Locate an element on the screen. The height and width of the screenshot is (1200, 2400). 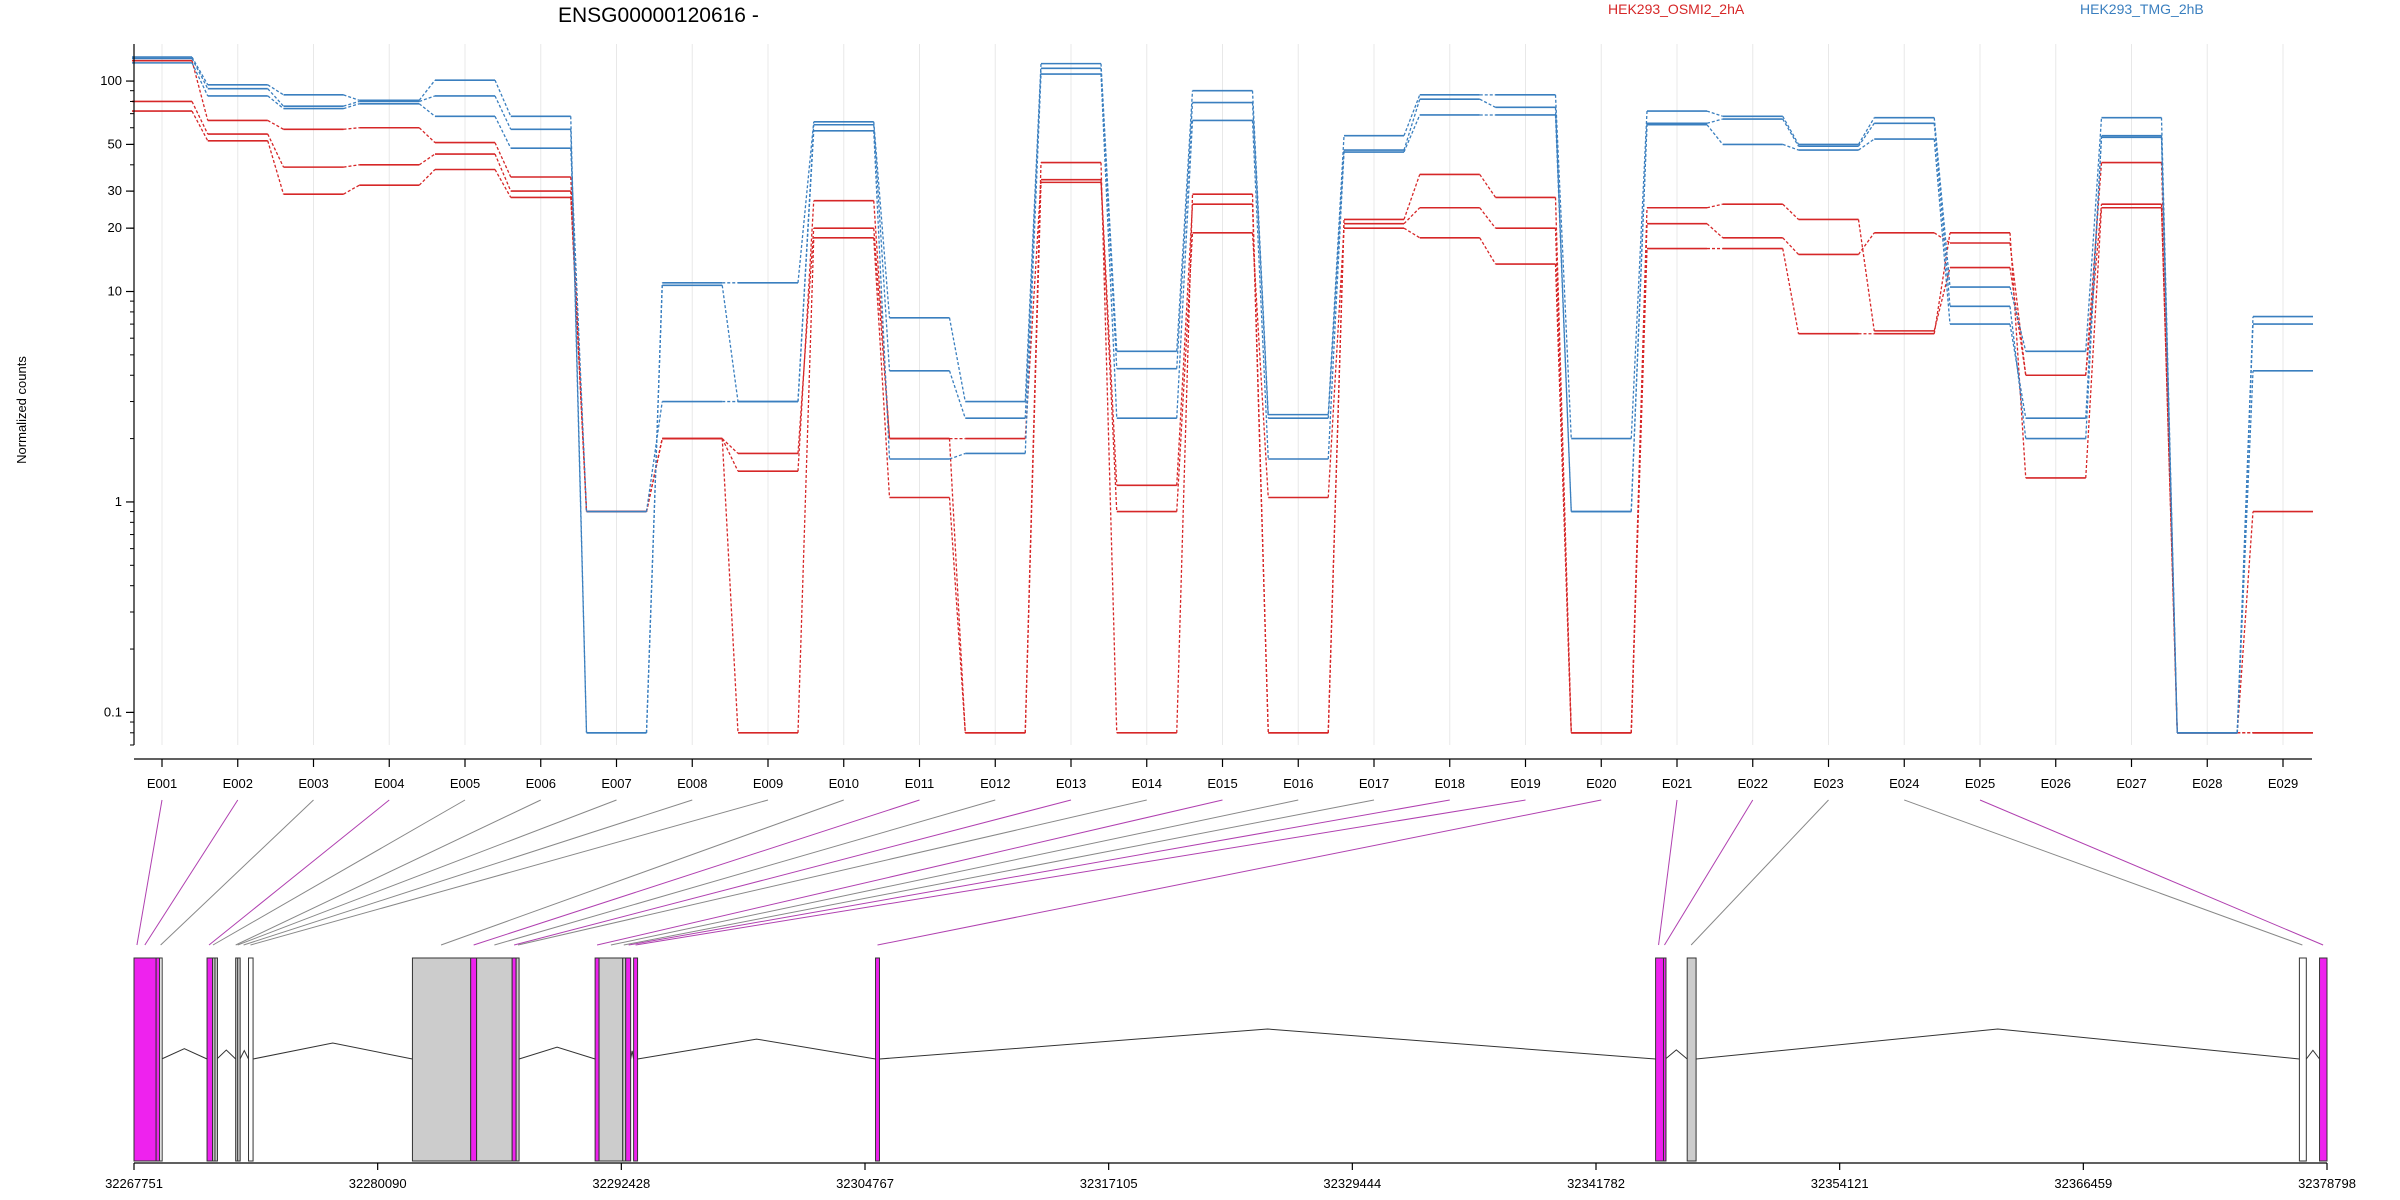
series-1-connector-e025 is located at coordinates (2018, 355).